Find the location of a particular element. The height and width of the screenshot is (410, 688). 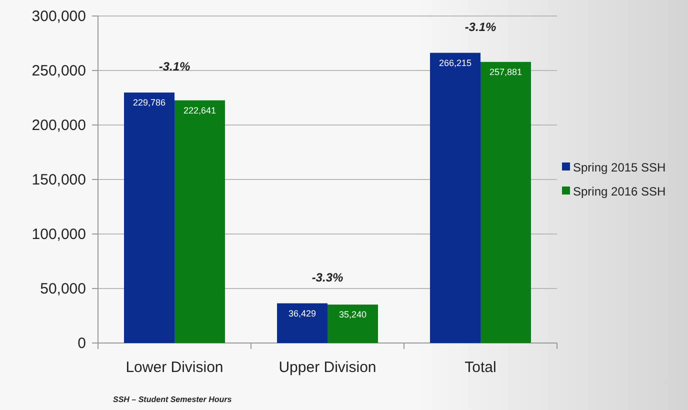

y-tick-label: 200,000 is located at coordinates (59, 125).